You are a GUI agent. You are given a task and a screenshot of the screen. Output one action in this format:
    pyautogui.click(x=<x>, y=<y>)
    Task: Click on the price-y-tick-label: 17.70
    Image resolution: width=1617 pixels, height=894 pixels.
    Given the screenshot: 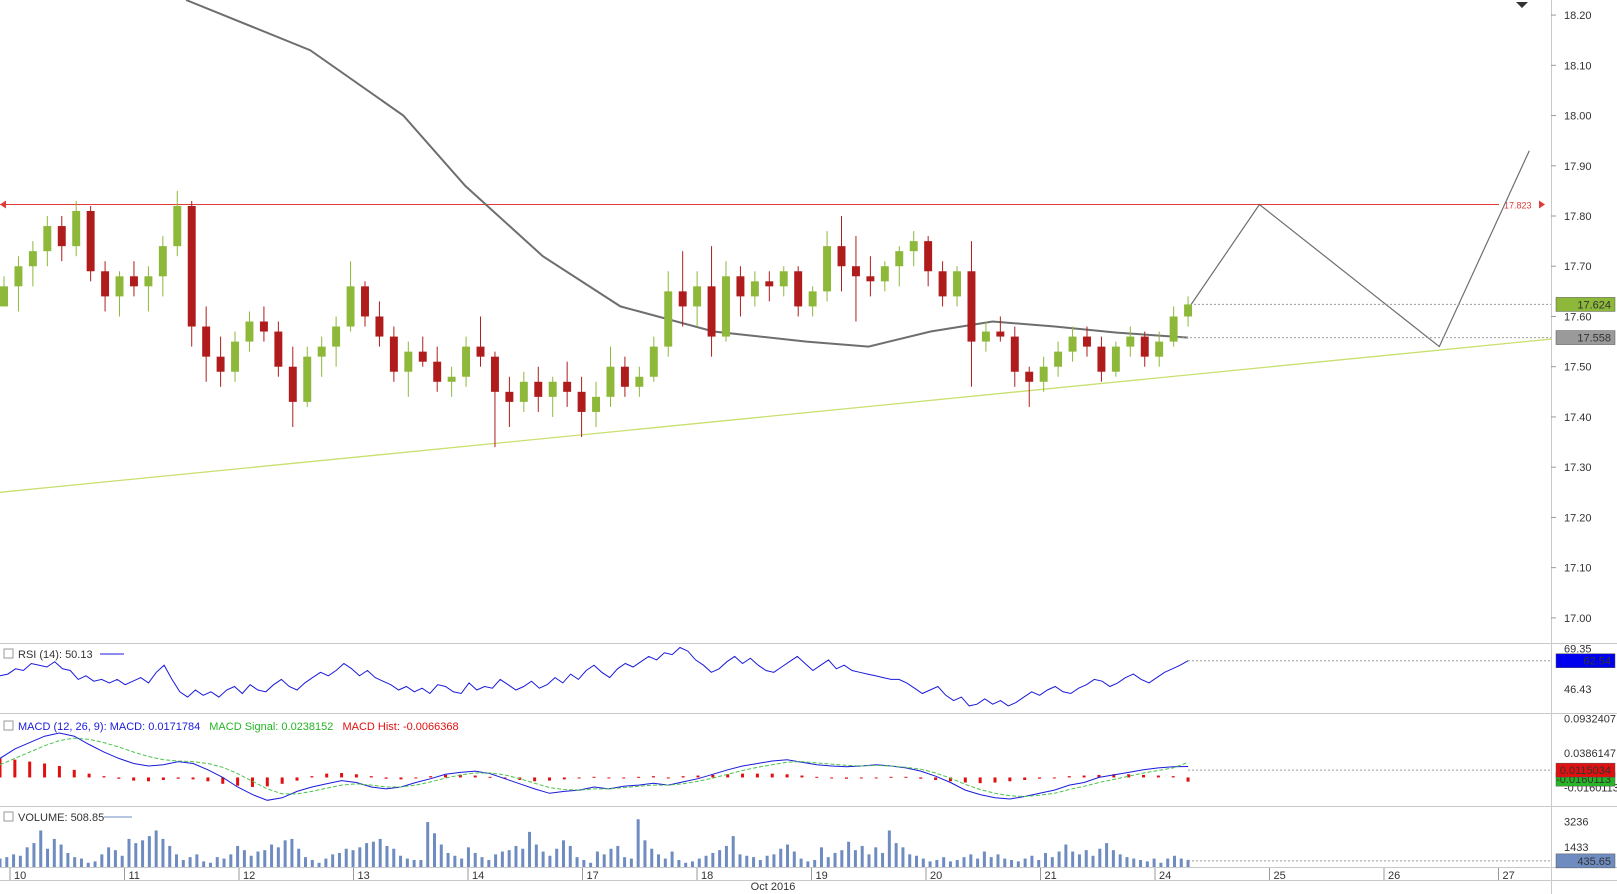 What is the action you would take?
    pyautogui.click(x=1578, y=267)
    